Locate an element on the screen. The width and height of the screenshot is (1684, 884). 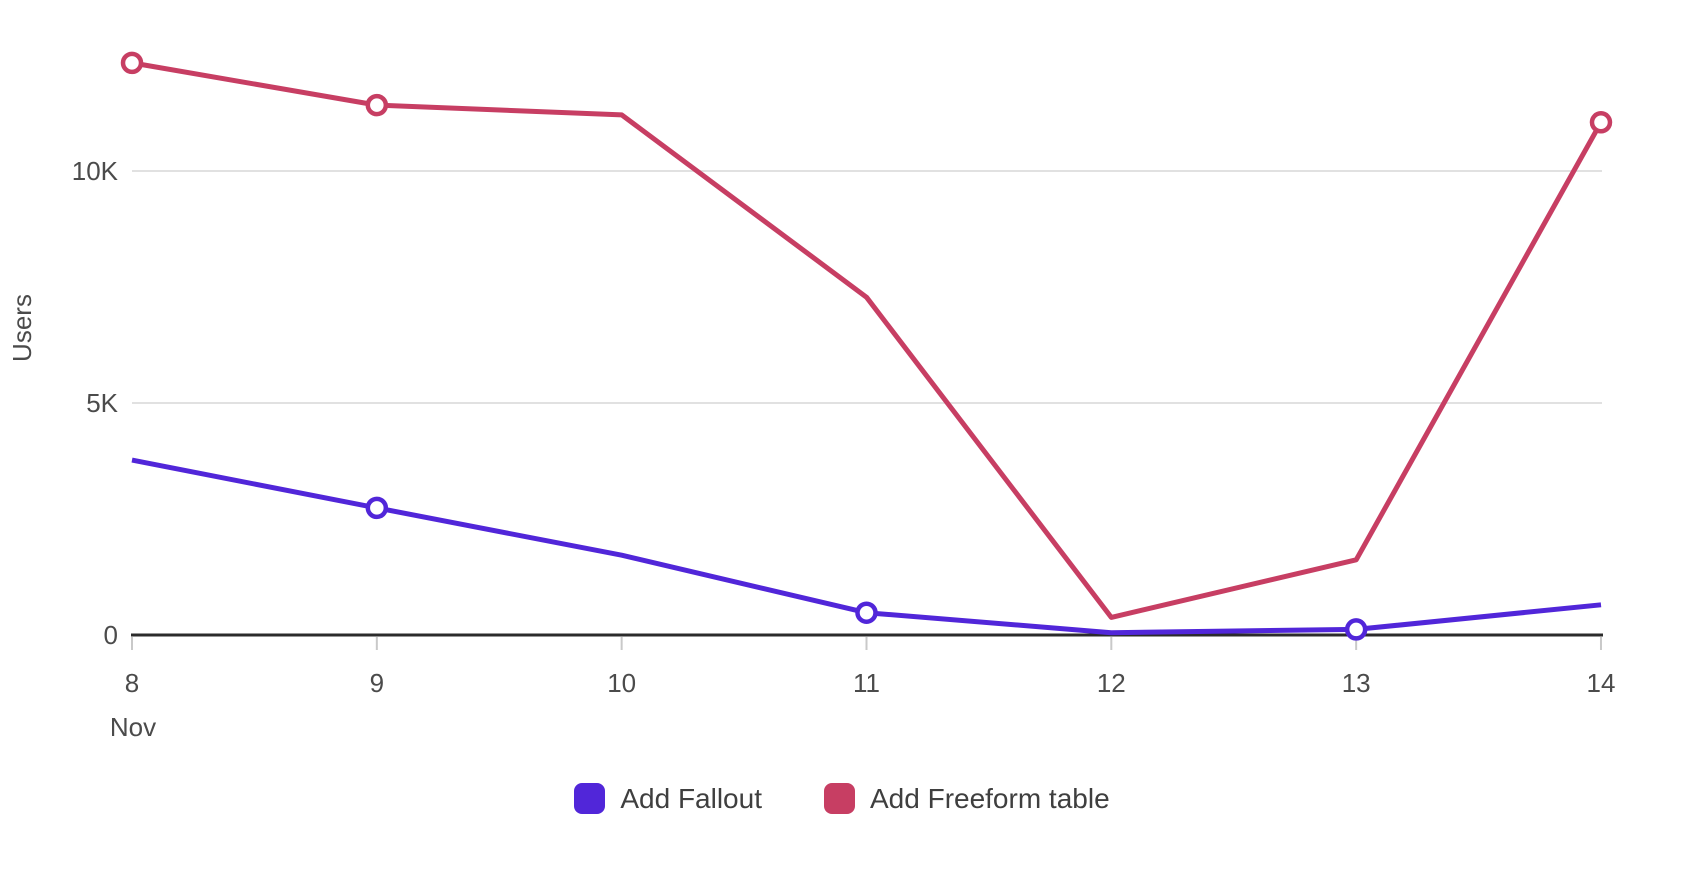
x-tick-label: 8 is located at coordinates (132, 683).